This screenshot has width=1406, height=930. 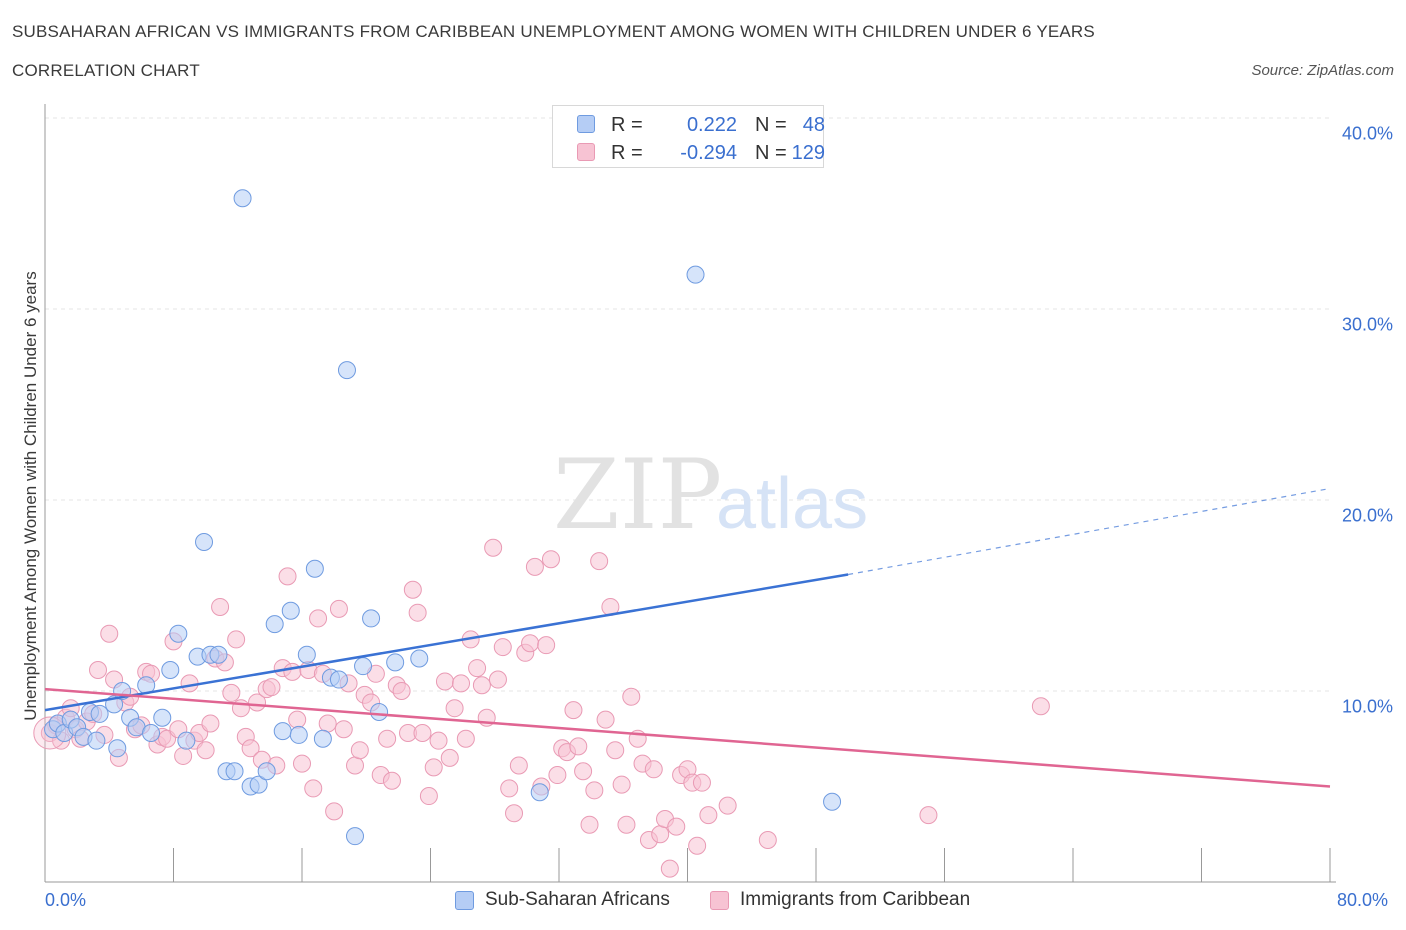 I want to click on bottom-legend-swatch-blue, so click(x=464, y=900).